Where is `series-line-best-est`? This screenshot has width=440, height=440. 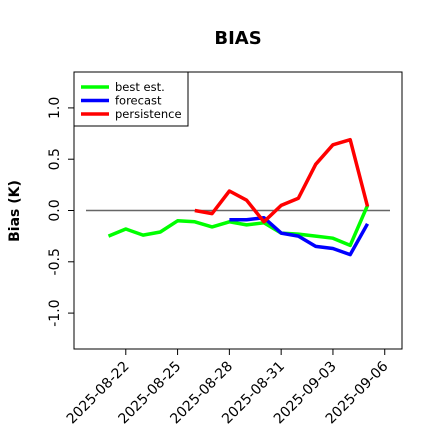
series-line-best-est is located at coordinates (238, 226).